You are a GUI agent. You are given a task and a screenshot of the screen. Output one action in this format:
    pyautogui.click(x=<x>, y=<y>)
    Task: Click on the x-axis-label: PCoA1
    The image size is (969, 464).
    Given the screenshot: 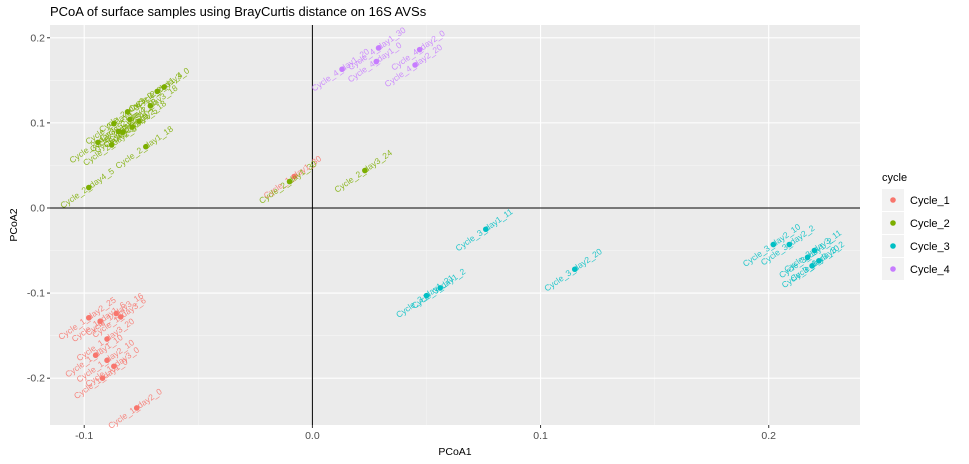 What is the action you would take?
    pyautogui.click(x=454, y=452)
    